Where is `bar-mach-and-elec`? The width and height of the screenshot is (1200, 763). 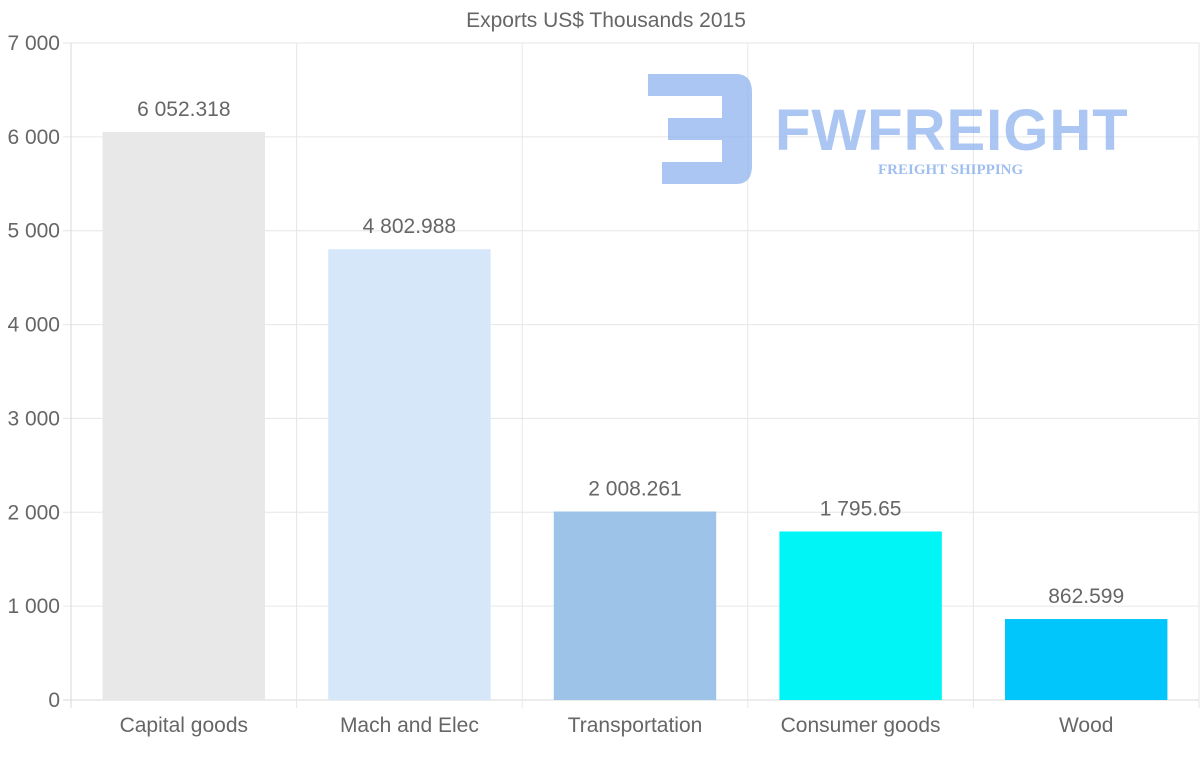 bar-mach-and-elec is located at coordinates (409, 475).